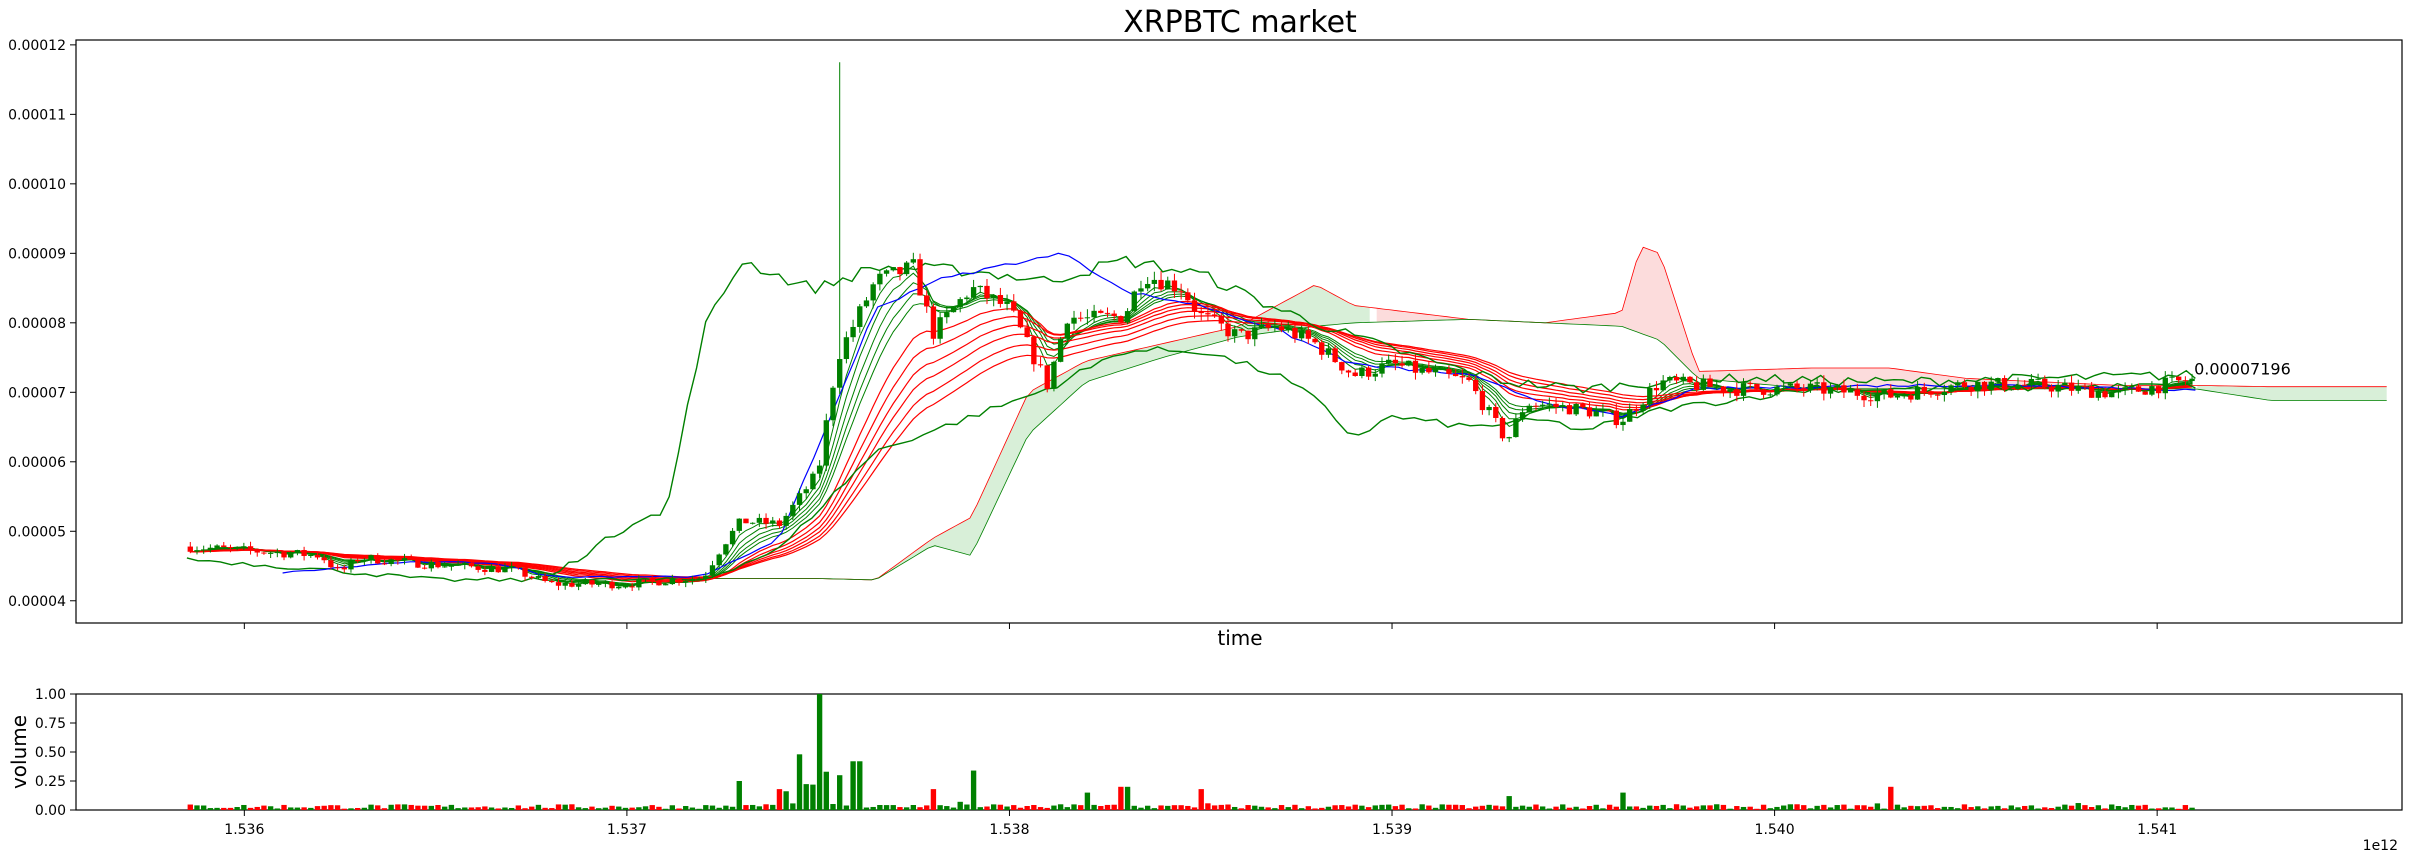  Describe the element at coordinates (37, 185) in the screenshot. I see `y-tick-label: 0.00010` at that location.